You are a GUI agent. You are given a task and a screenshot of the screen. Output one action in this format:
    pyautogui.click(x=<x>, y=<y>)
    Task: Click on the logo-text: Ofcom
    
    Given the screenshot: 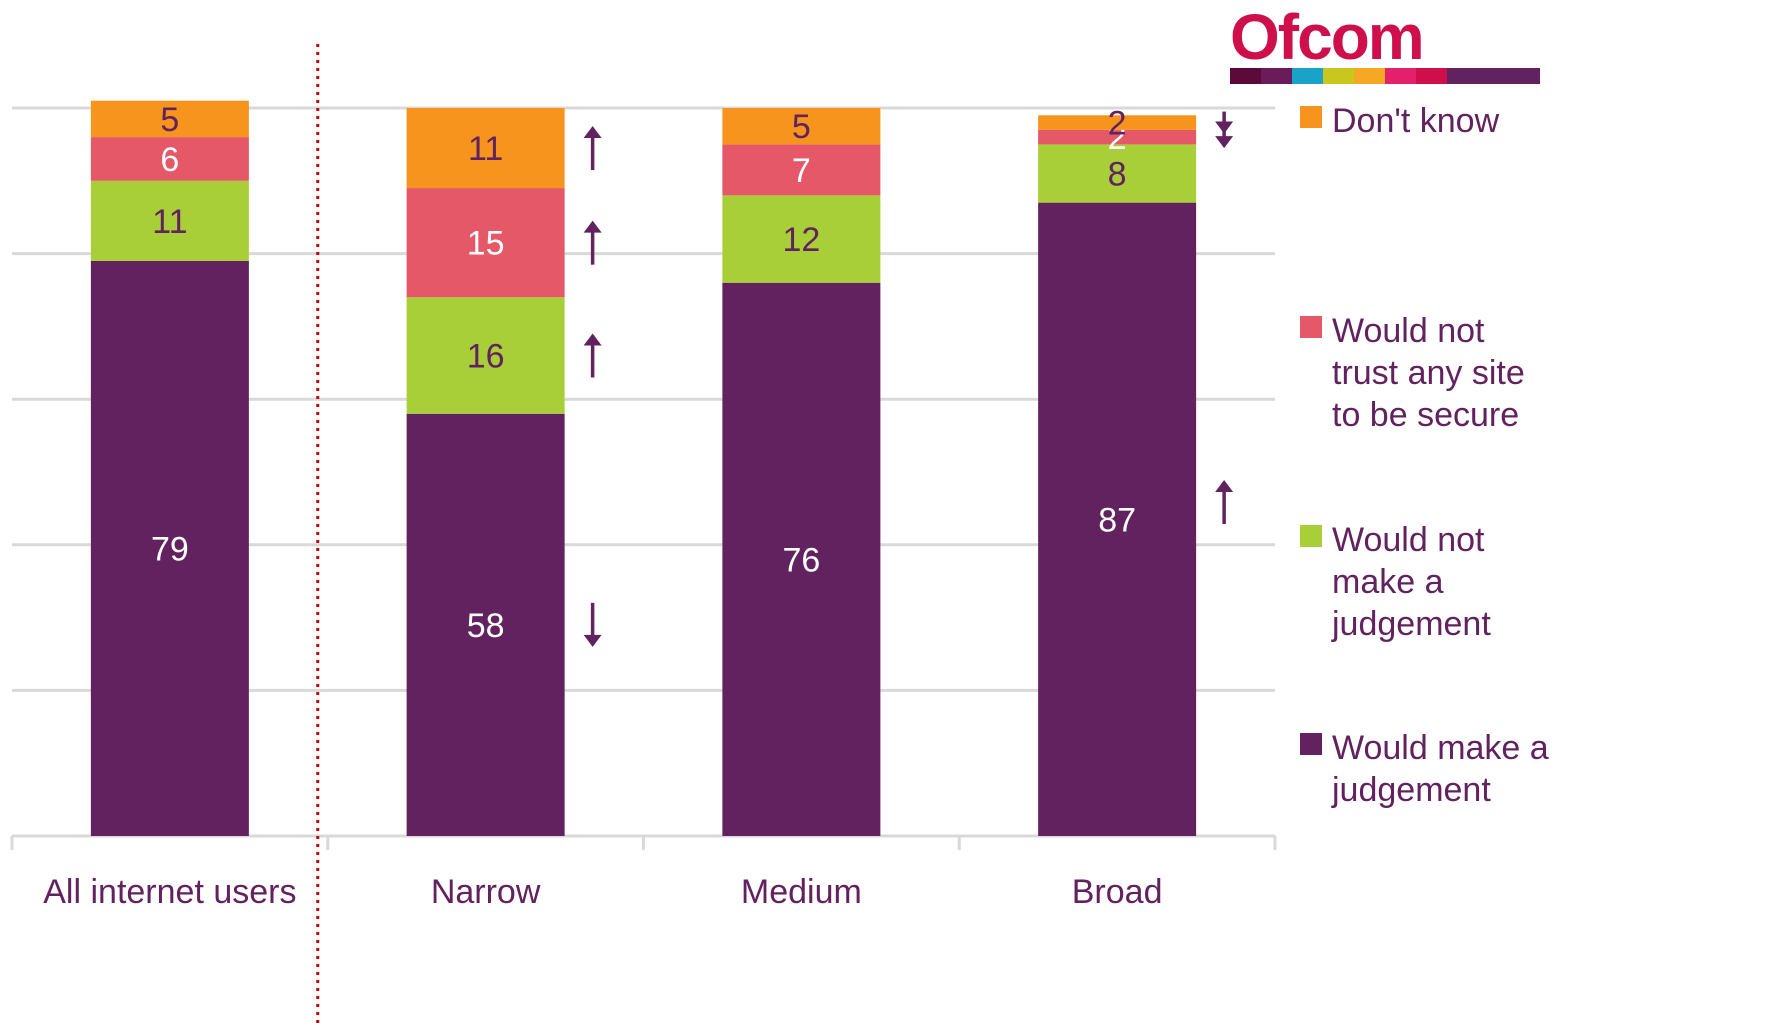 What is the action you would take?
    pyautogui.click(x=1327, y=37)
    